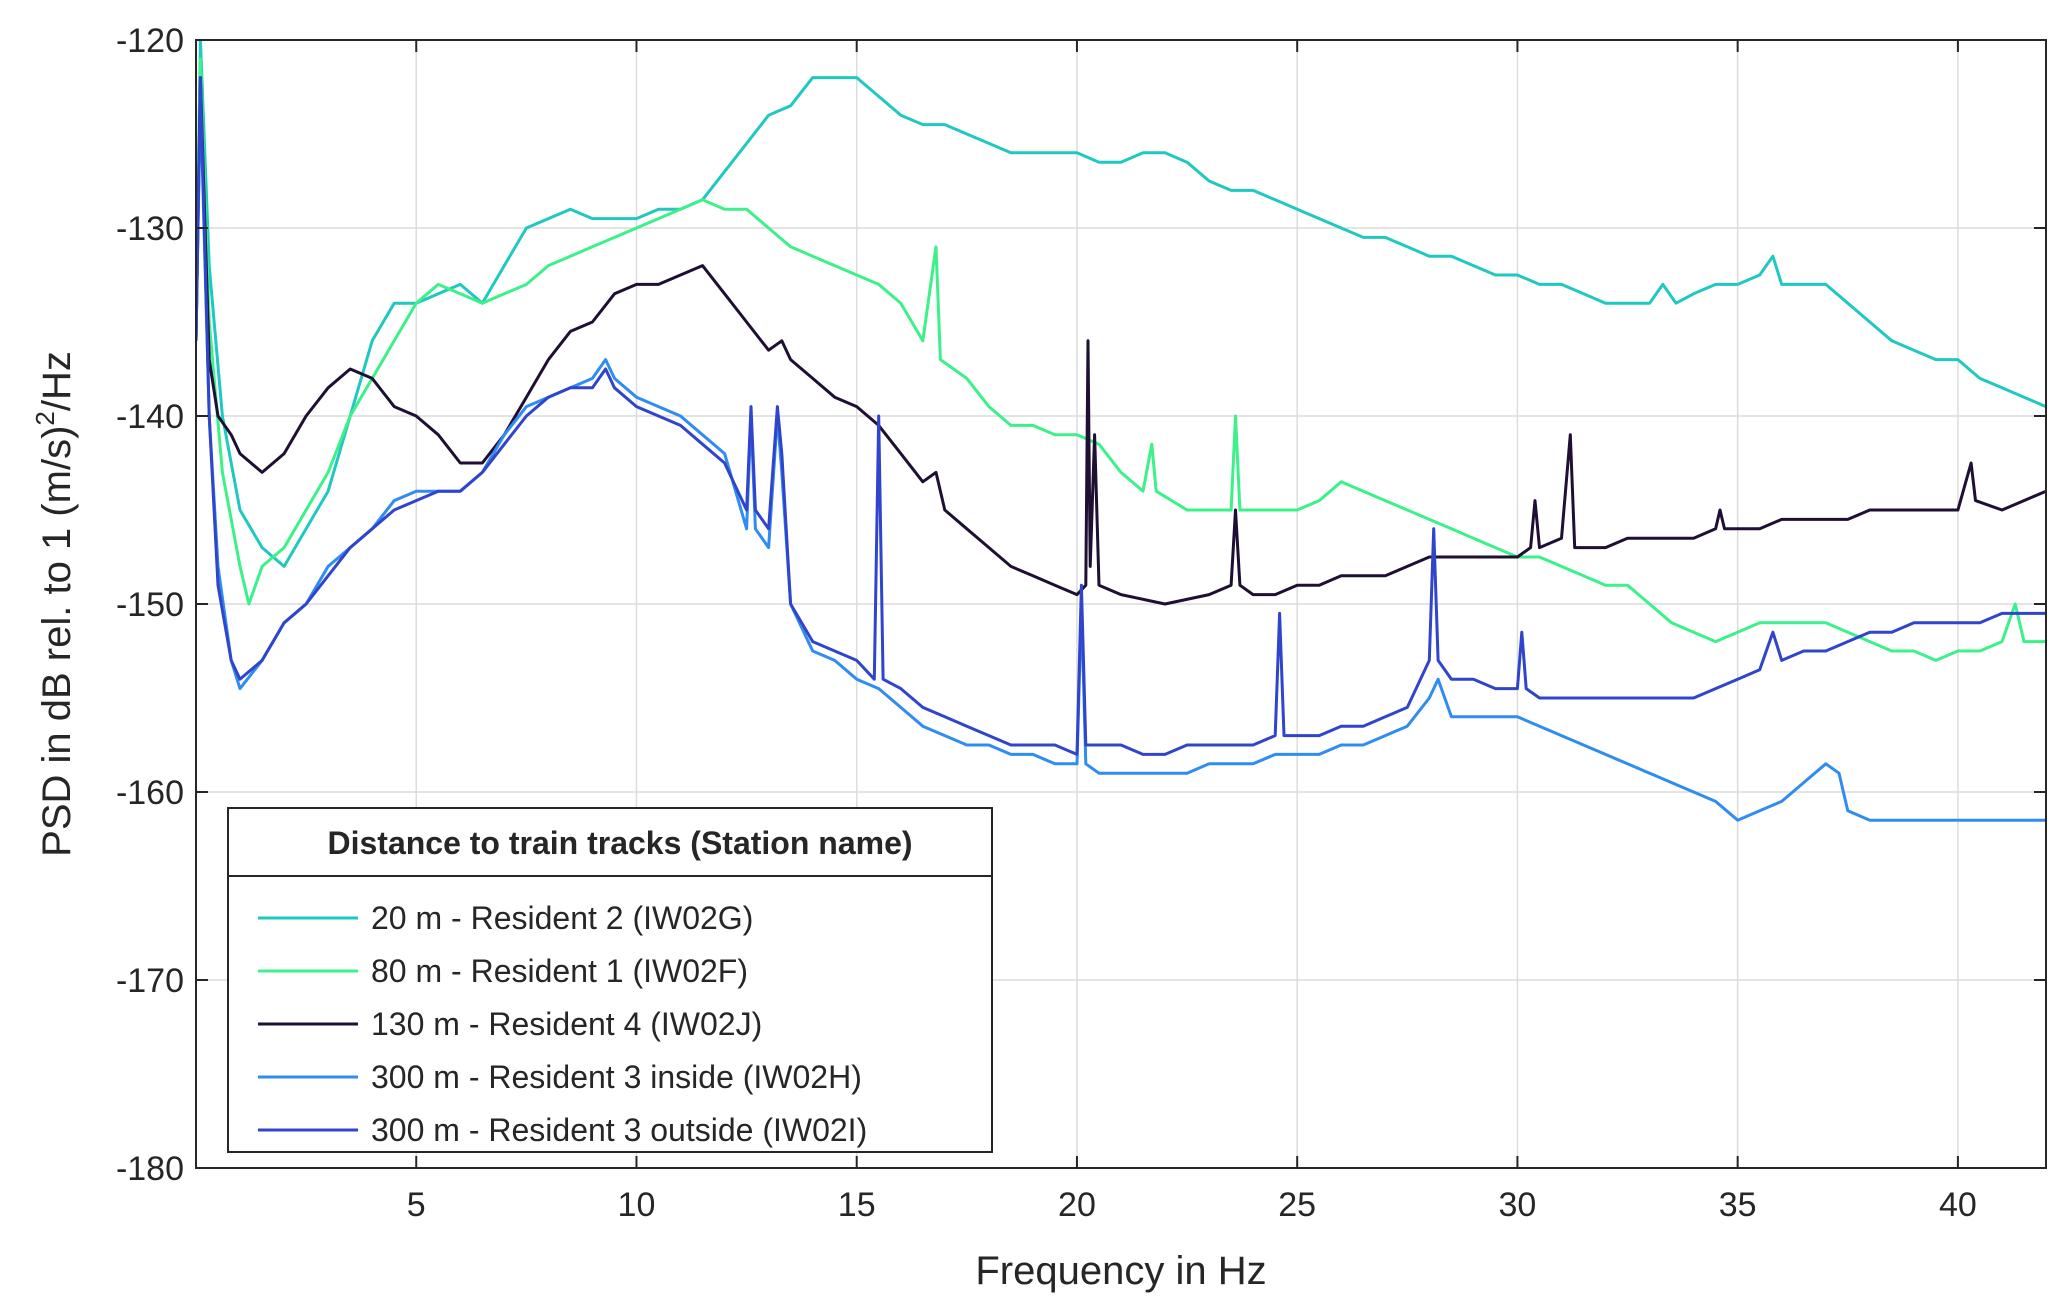 The image size is (2067, 1316). I want to click on x-tick-label: 20, so click(1077, 1205).